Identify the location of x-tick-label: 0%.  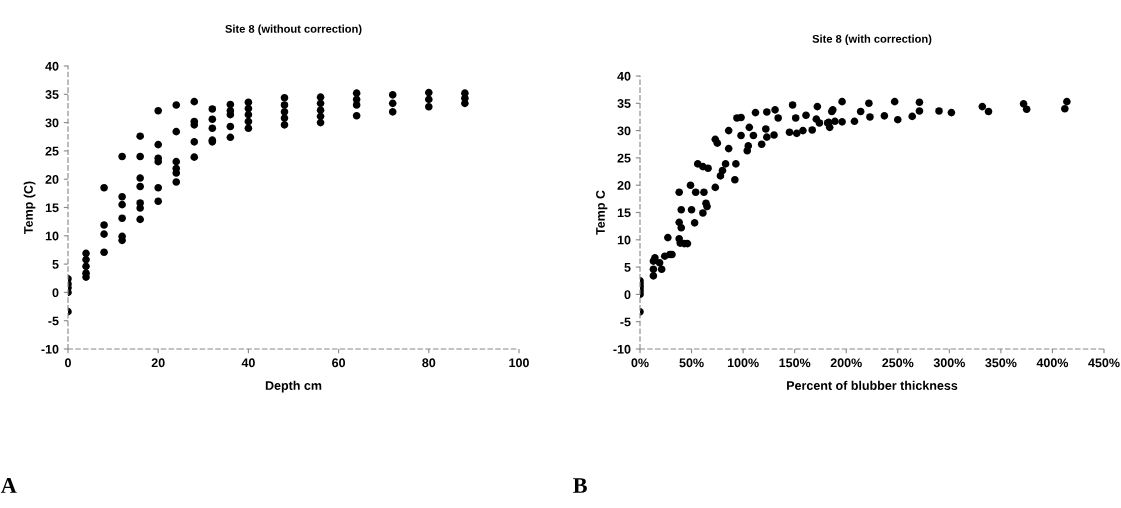
(640, 363).